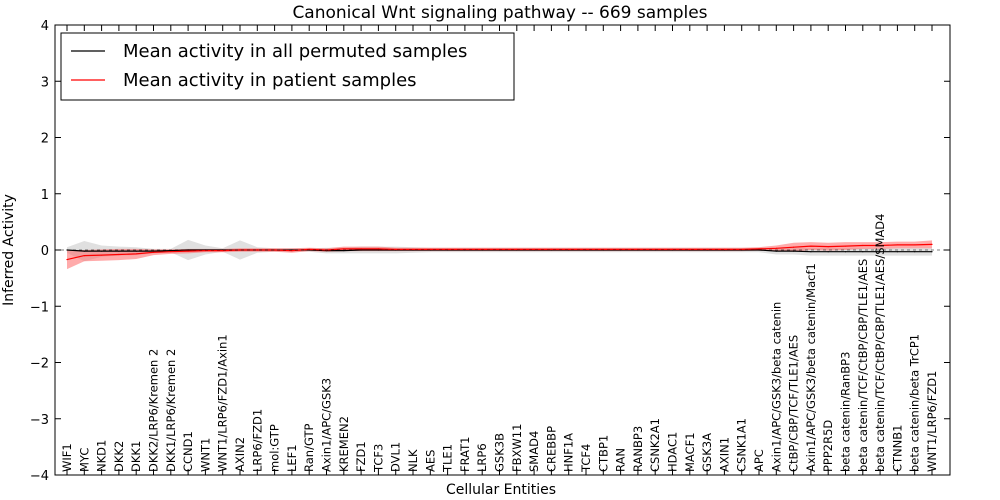 The width and height of the screenshot is (1000, 500). Describe the element at coordinates (932, 421) in the screenshot. I see `category-label: WNT1/LRP6/FZD1` at that location.